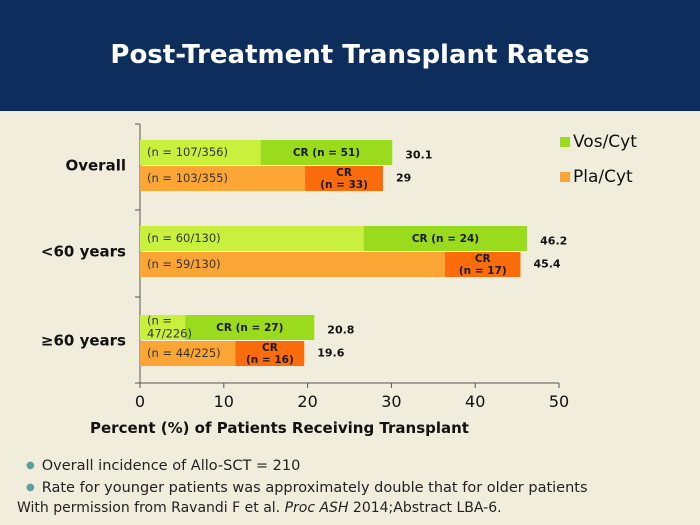 This screenshot has height=525, width=700. I want to click on bullet-item: ● Overall incidence of Allo-SCT = 210, so click(307, 466).